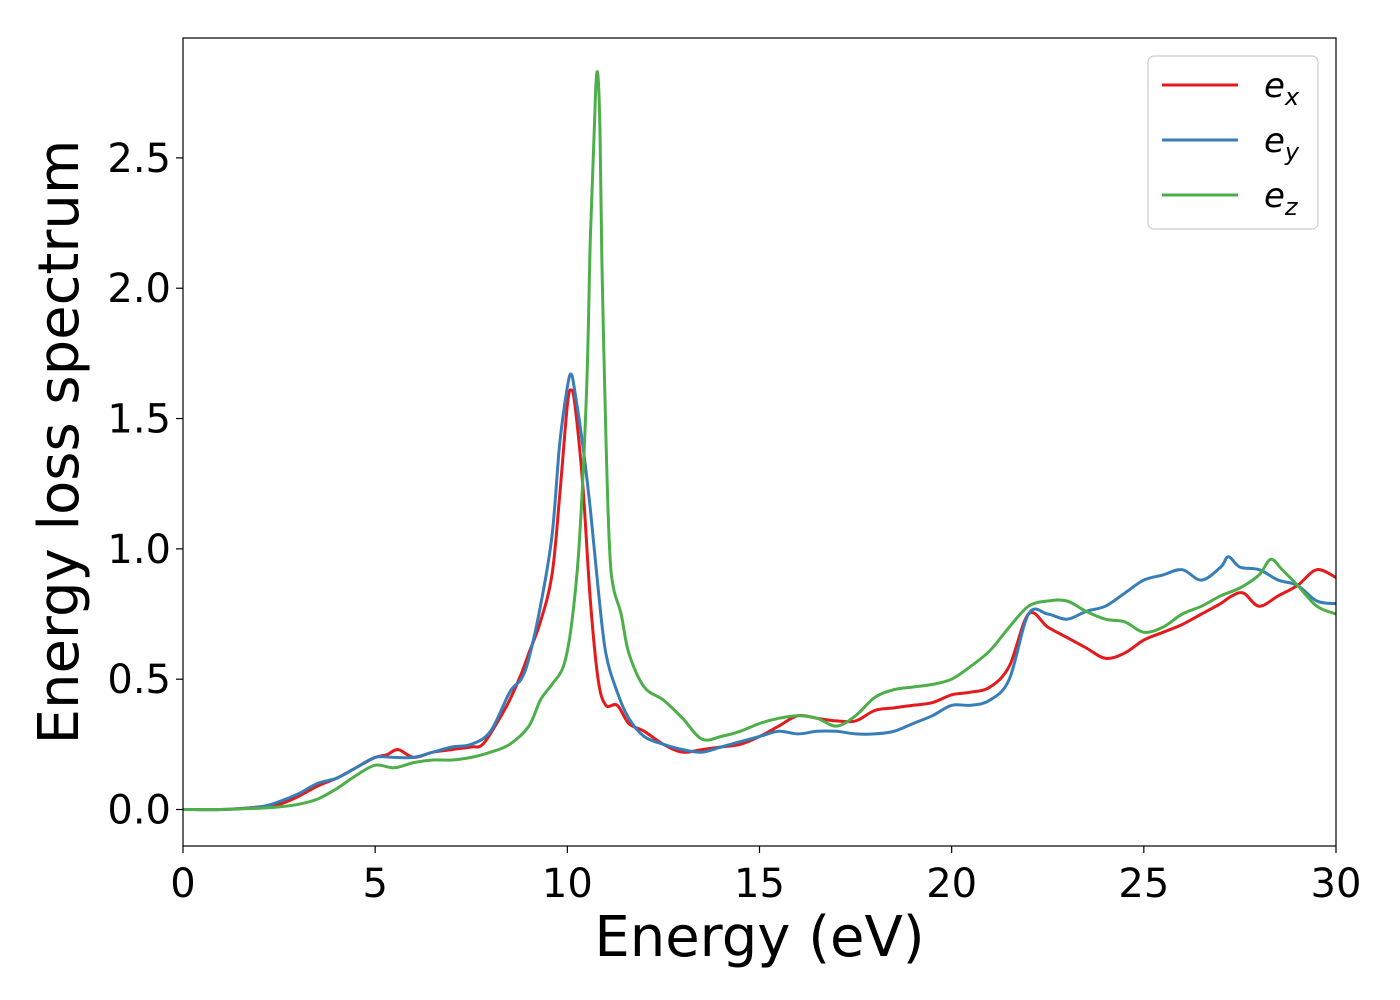 The width and height of the screenshot is (1400, 1000). I want to click on x-axis: 0 5 10 15 20 25 30, so click(765, 876).